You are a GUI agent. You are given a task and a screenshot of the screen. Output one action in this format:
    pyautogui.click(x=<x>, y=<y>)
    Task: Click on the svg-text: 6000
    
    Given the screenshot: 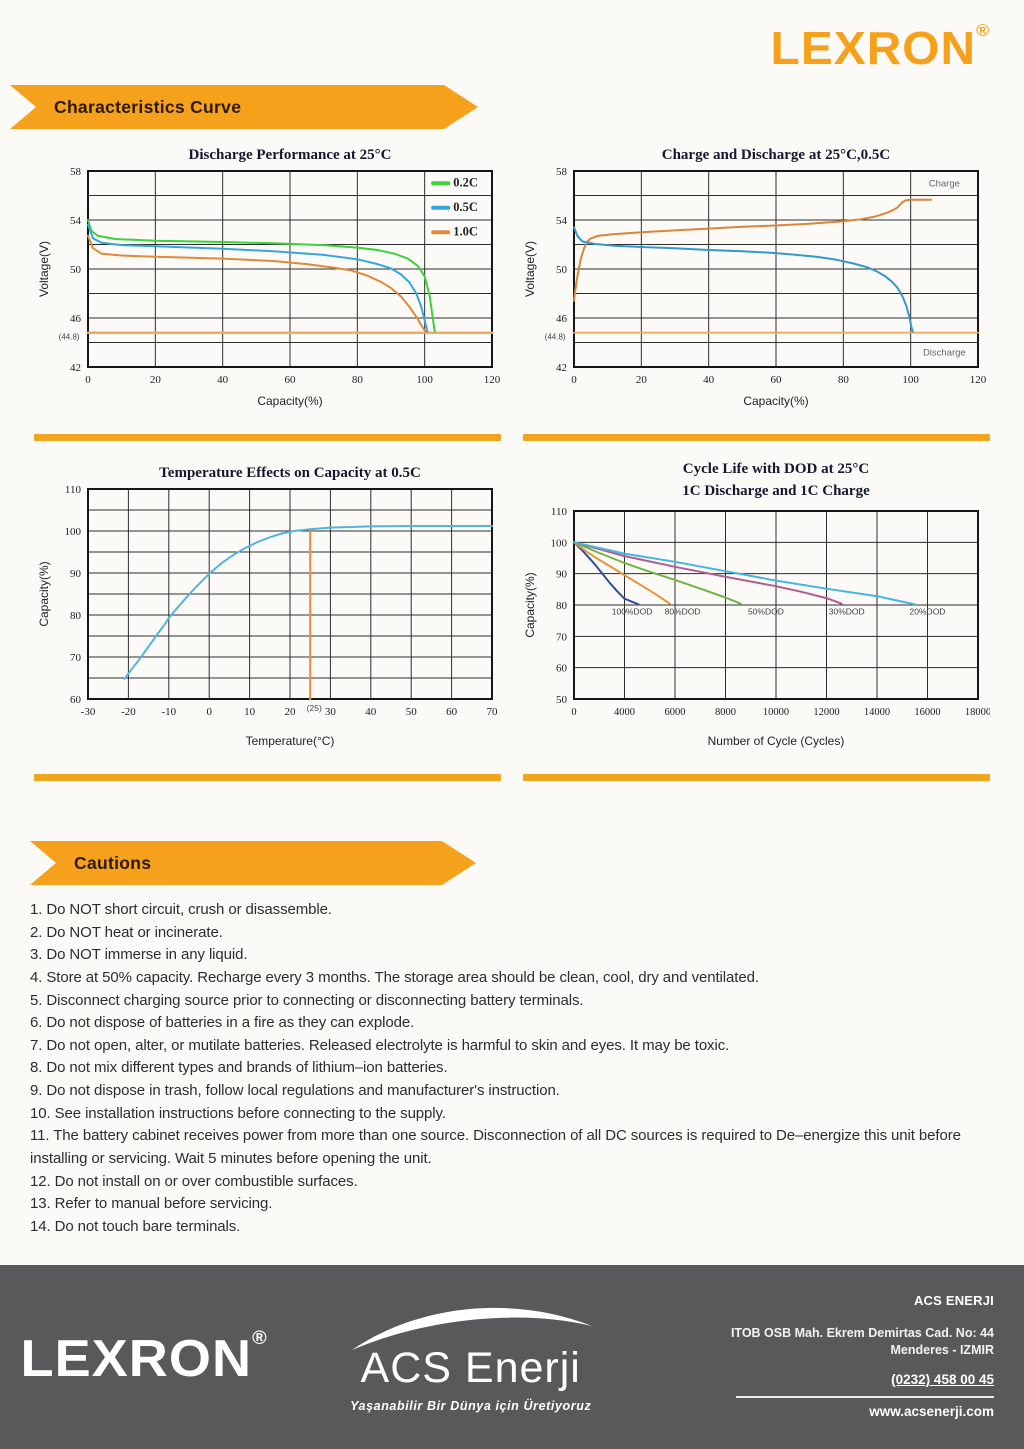 What is the action you would take?
    pyautogui.click(x=675, y=712)
    